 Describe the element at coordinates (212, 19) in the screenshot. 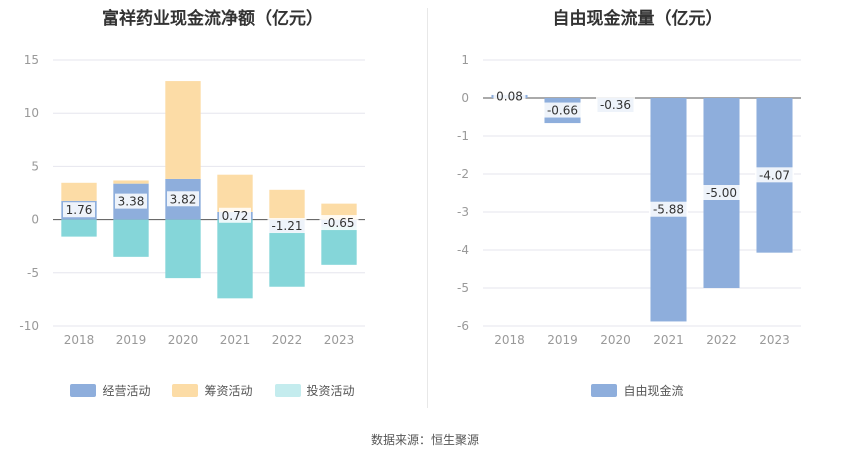

I see `cash-flow-chart-title: 富祥药业现金流净额（亿元）` at that location.